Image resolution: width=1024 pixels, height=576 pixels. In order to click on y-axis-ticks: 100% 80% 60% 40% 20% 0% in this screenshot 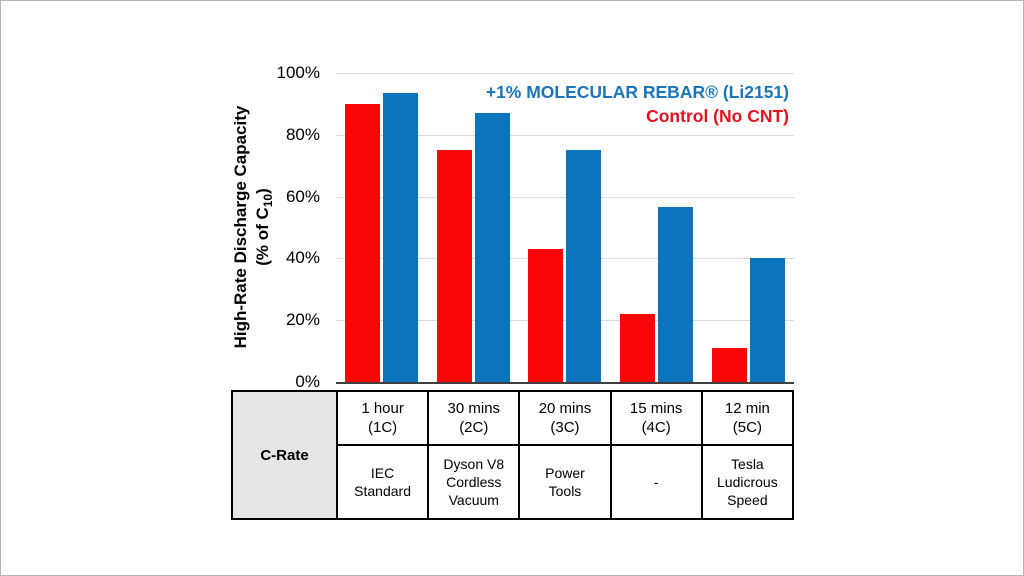, I will do `click(279, 227)`.